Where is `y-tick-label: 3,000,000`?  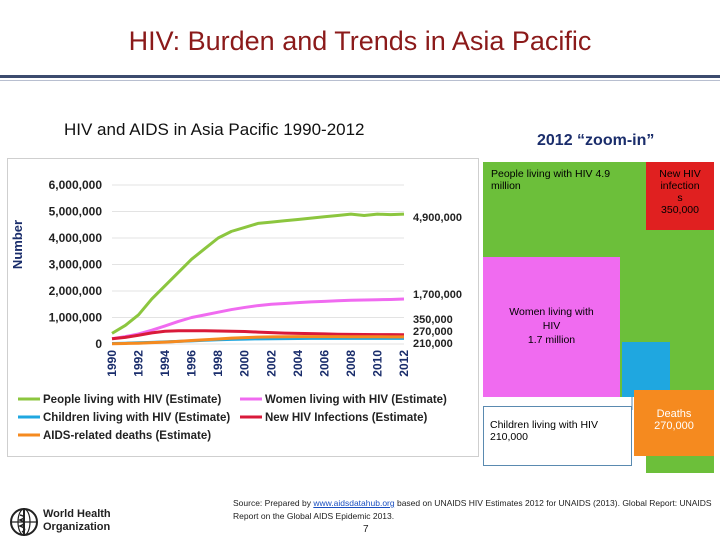 y-tick-label: 3,000,000 is located at coordinates (76, 265).